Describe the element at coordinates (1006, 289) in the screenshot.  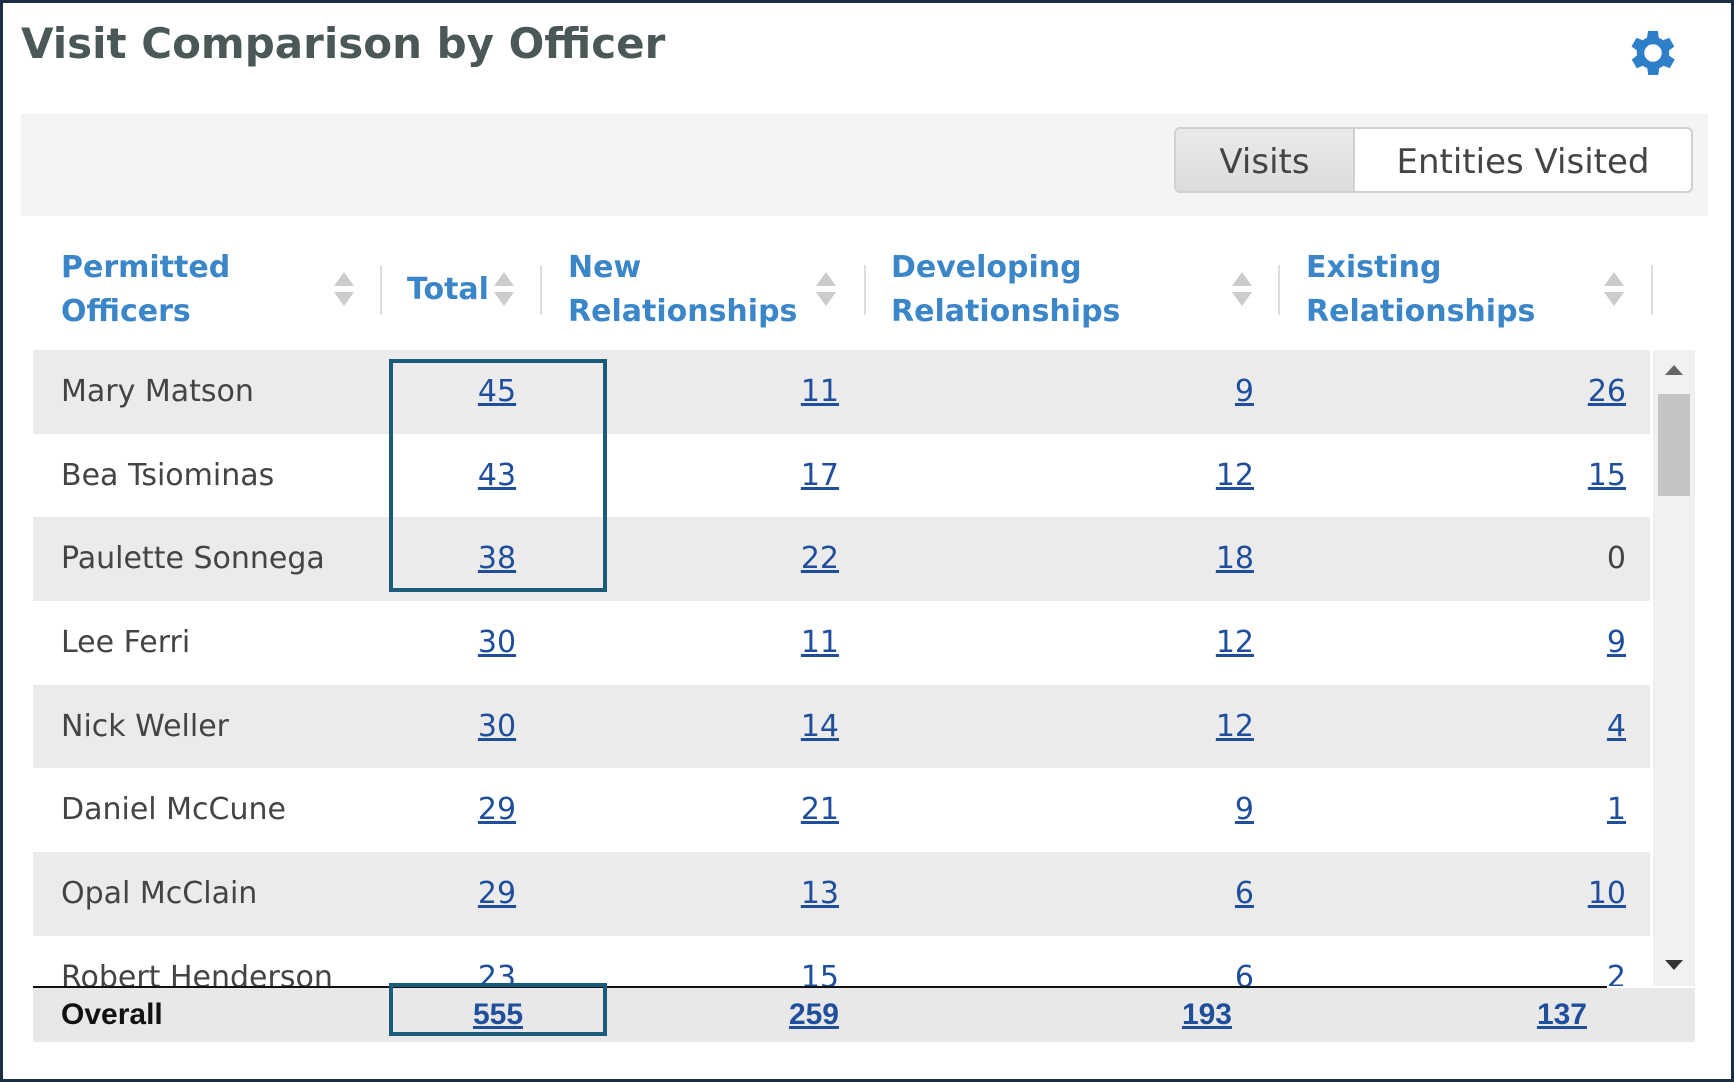
I see `column-header: Developing Relationships` at that location.